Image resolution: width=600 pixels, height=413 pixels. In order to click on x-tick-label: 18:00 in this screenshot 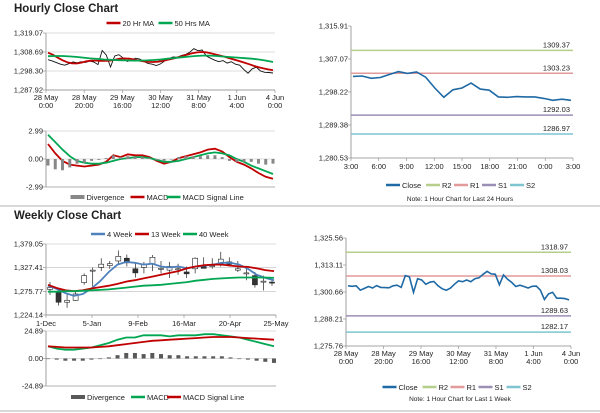, I will do `click(489, 166)`.